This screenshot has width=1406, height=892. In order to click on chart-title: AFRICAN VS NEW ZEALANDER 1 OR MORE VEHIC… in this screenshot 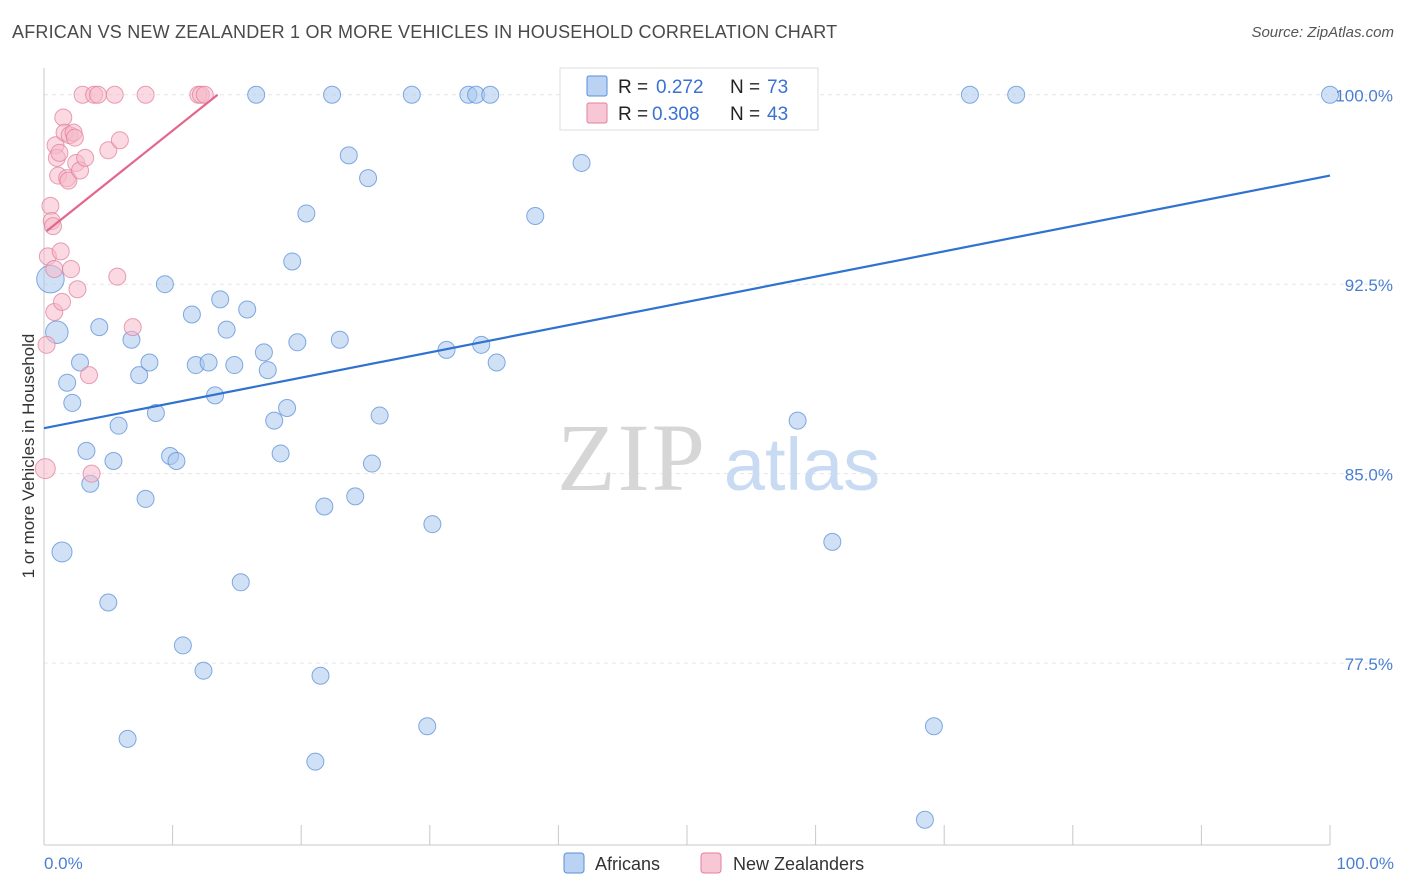, I will do `click(425, 32)`.